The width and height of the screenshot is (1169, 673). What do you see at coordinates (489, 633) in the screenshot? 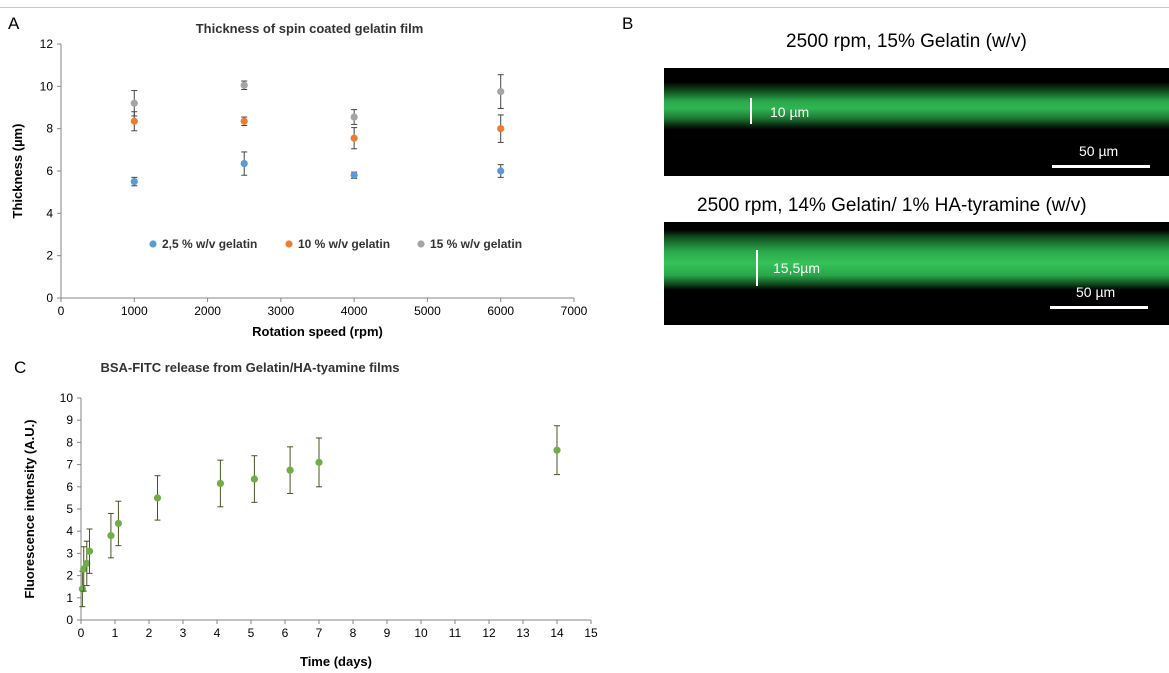
I see `x-tick-label: 12` at bounding box center [489, 633].